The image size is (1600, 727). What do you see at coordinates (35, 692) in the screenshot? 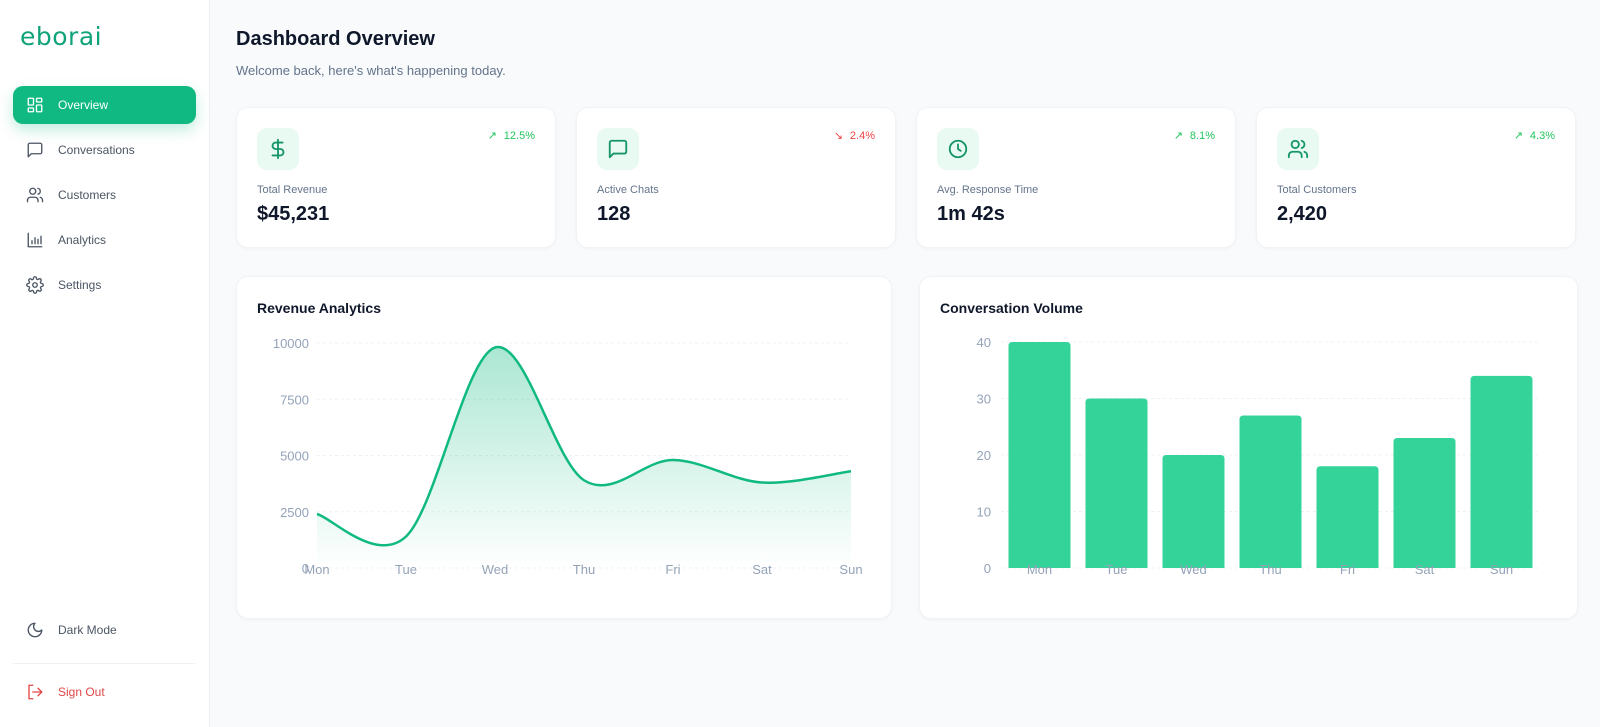
I see `log-out-icon` at bounding box center [35, 692].